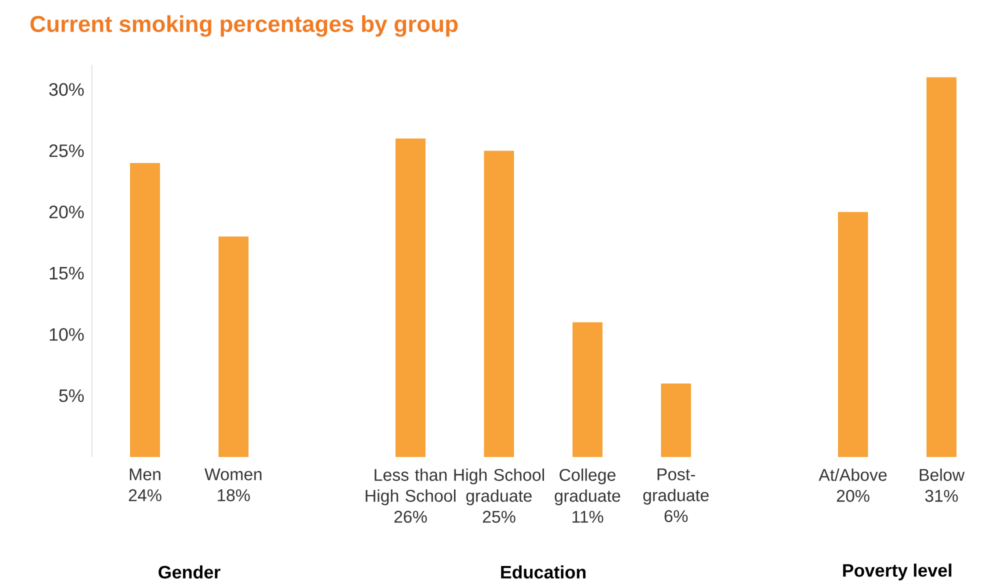 This screenshot has height=588, width=983. What do you see at coordinates (145, 474) in the screenshot?
I see `x-tick-label: Men` at bounding box center [145, 474].